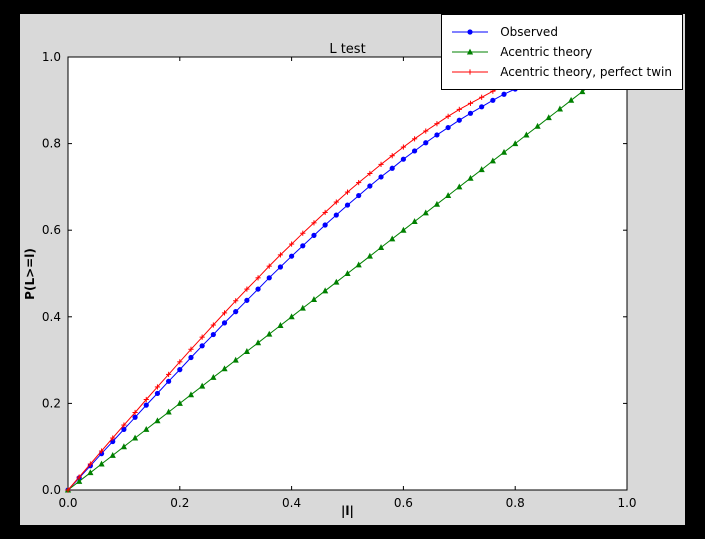 The height and width of the screenshot is (539, 705). I want to click on legend-entry-observed: Observed, so click(561, 32).